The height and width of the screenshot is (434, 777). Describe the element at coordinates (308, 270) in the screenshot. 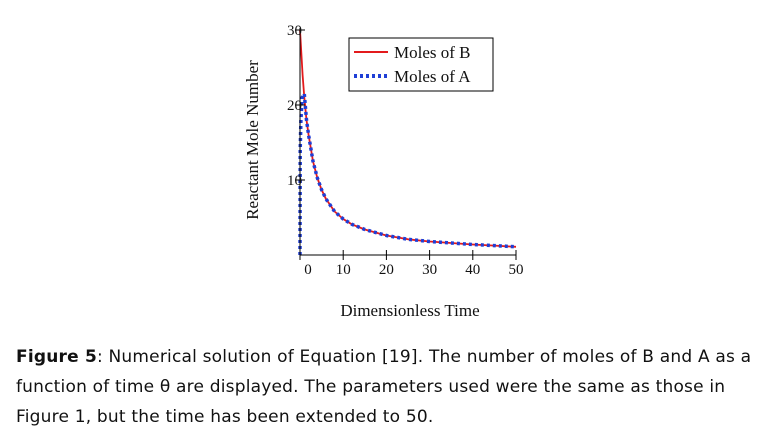

I see `x-tick-label-0: 0` at that location.